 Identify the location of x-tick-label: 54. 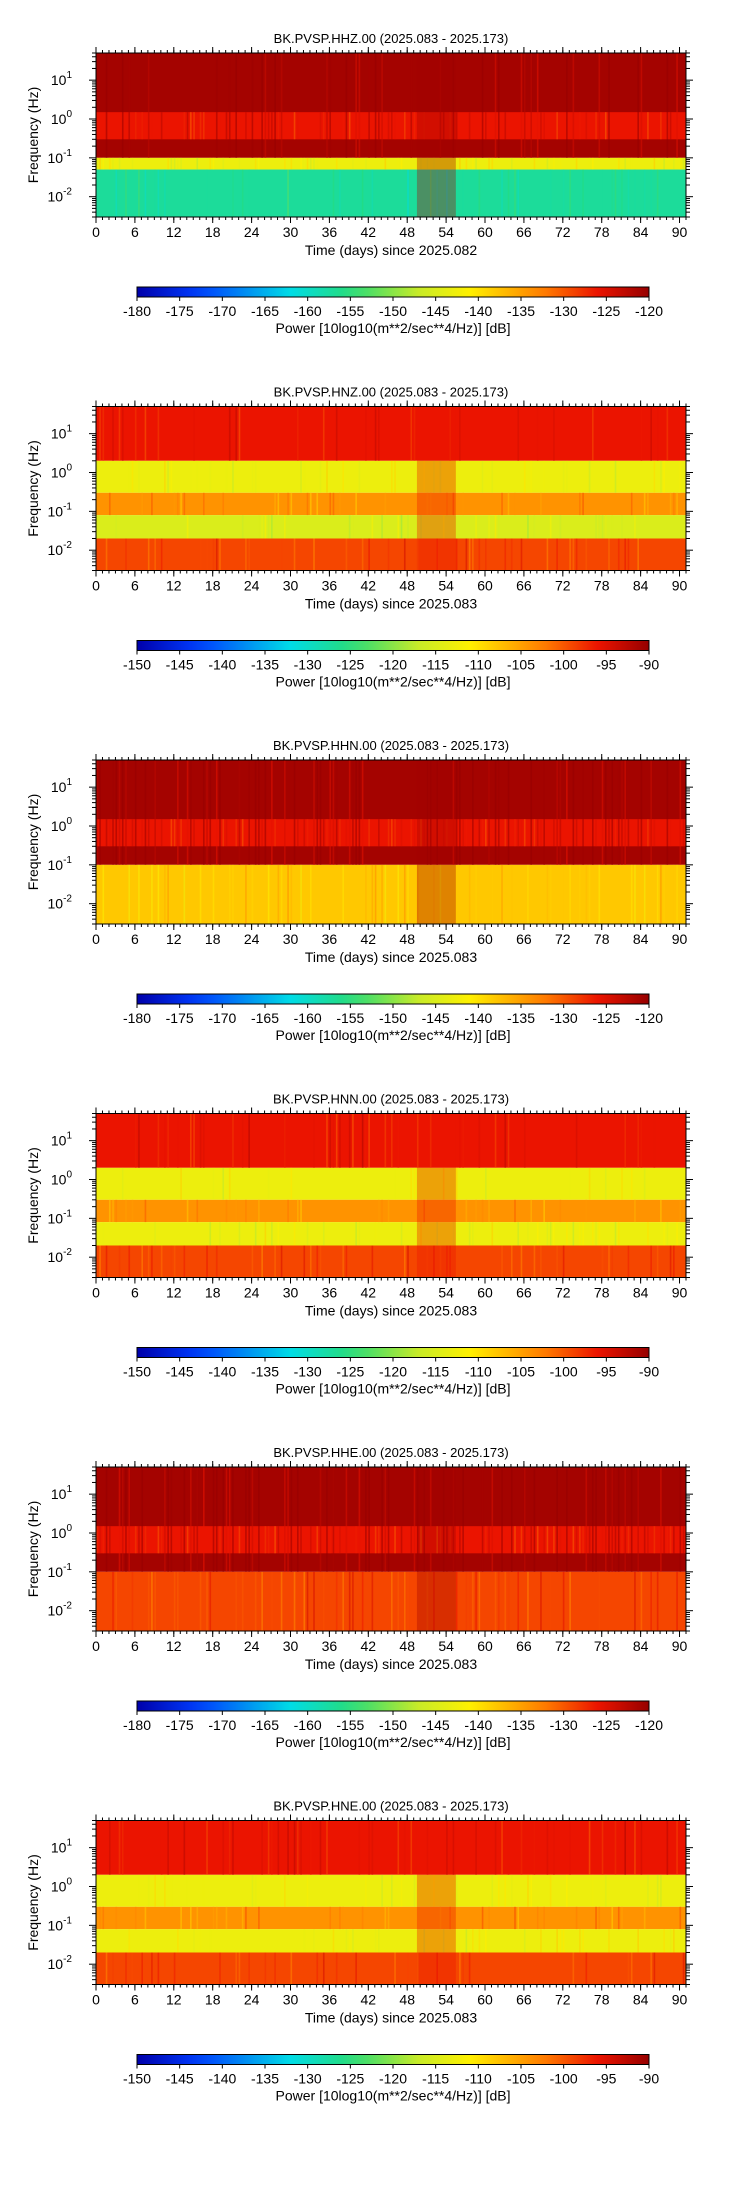
(446, 586).